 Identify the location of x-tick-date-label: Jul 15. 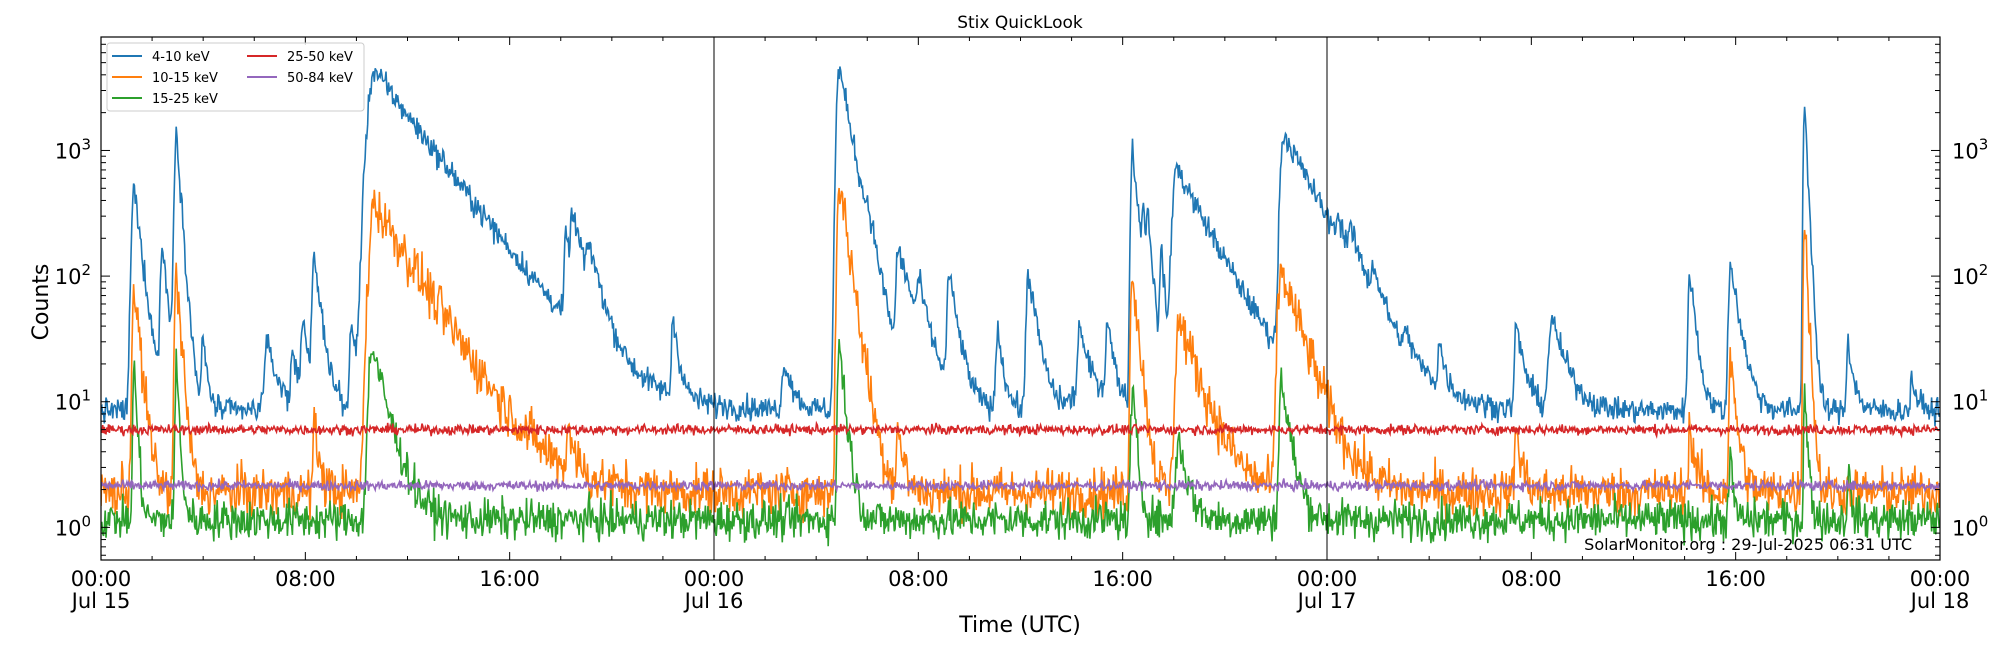
(100, 601).